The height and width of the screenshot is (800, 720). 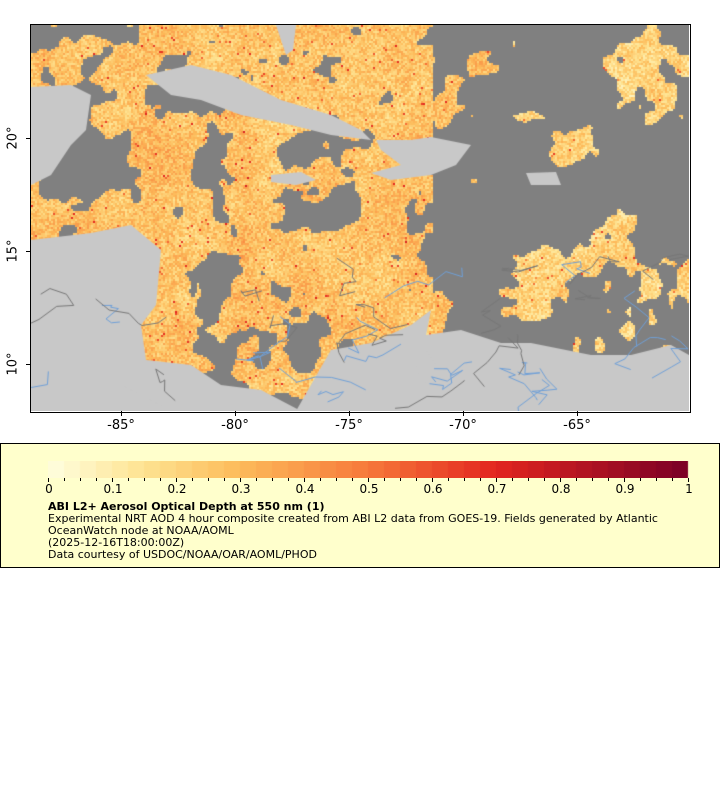 I want to click on legend-description-cont: OceanWatch node at NOAA/AOML, so click(x=141, y=530).